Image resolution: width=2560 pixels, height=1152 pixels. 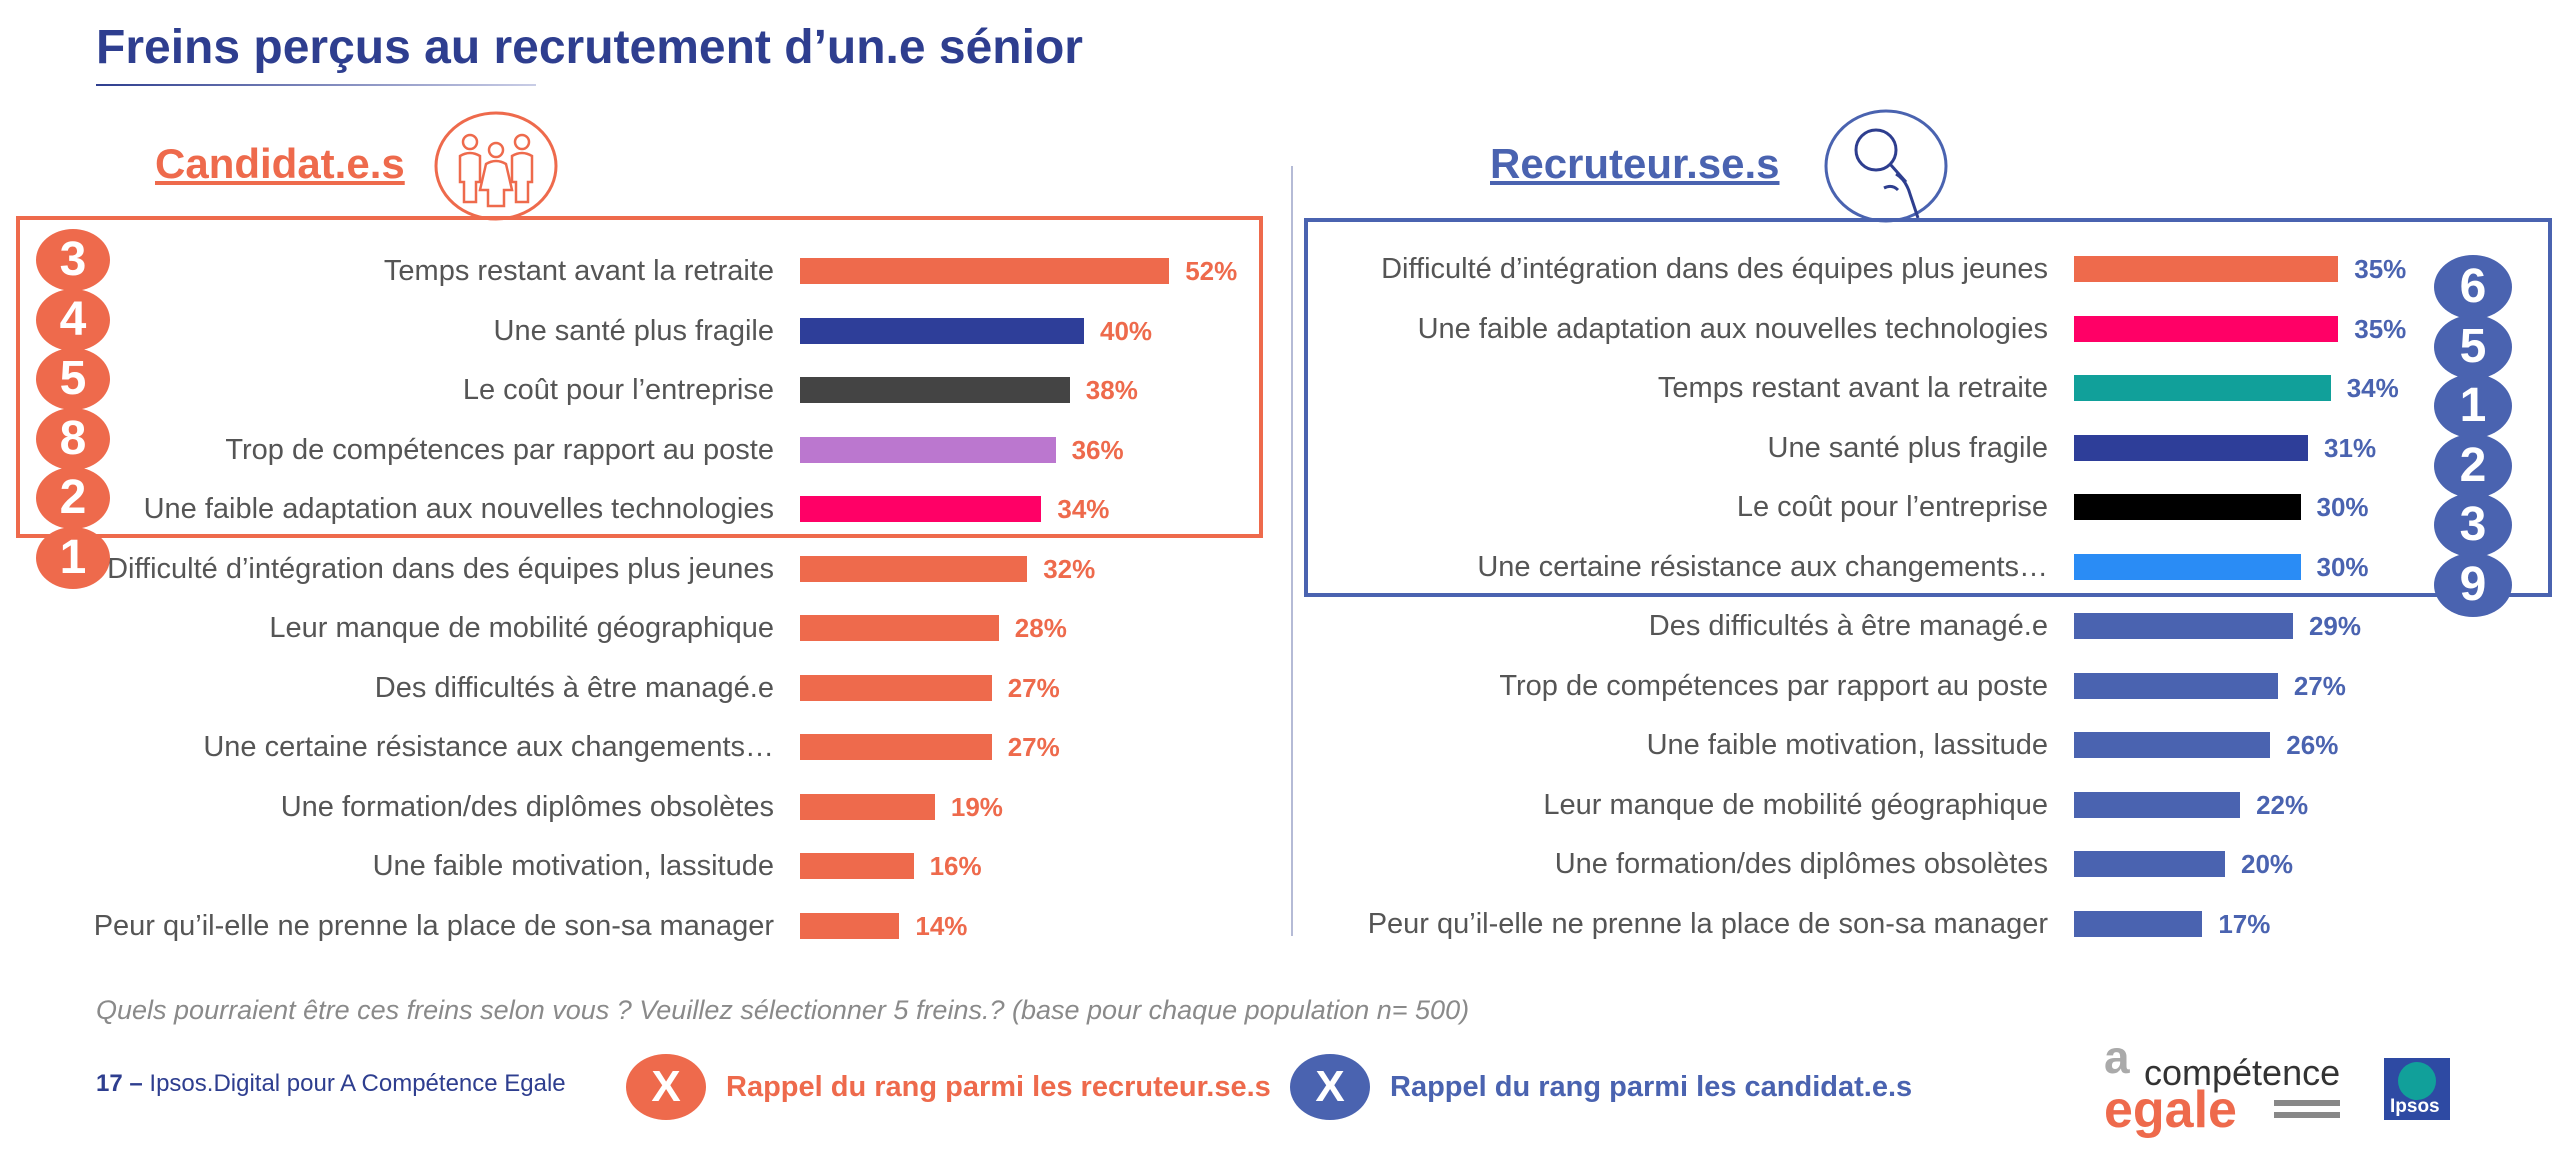 I want to click on recruteurs-label: Une formation/des diplômes obsolètes, so click(x=1801, y=864).